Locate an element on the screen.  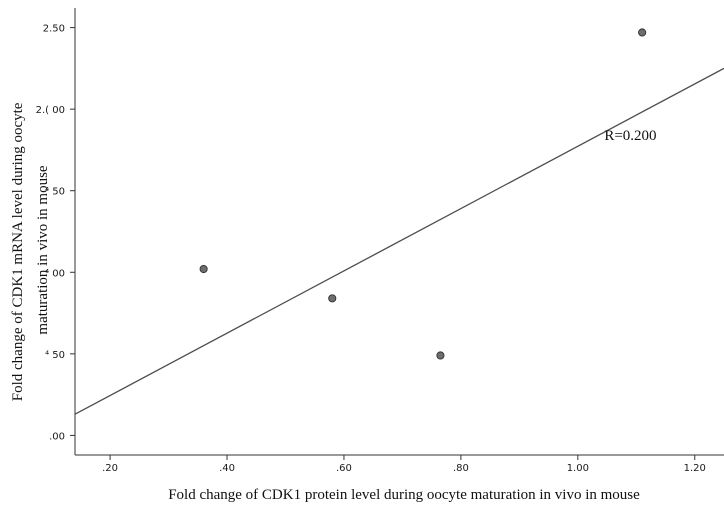
x-tick-label: .60 is located at coordinates (344, 468).